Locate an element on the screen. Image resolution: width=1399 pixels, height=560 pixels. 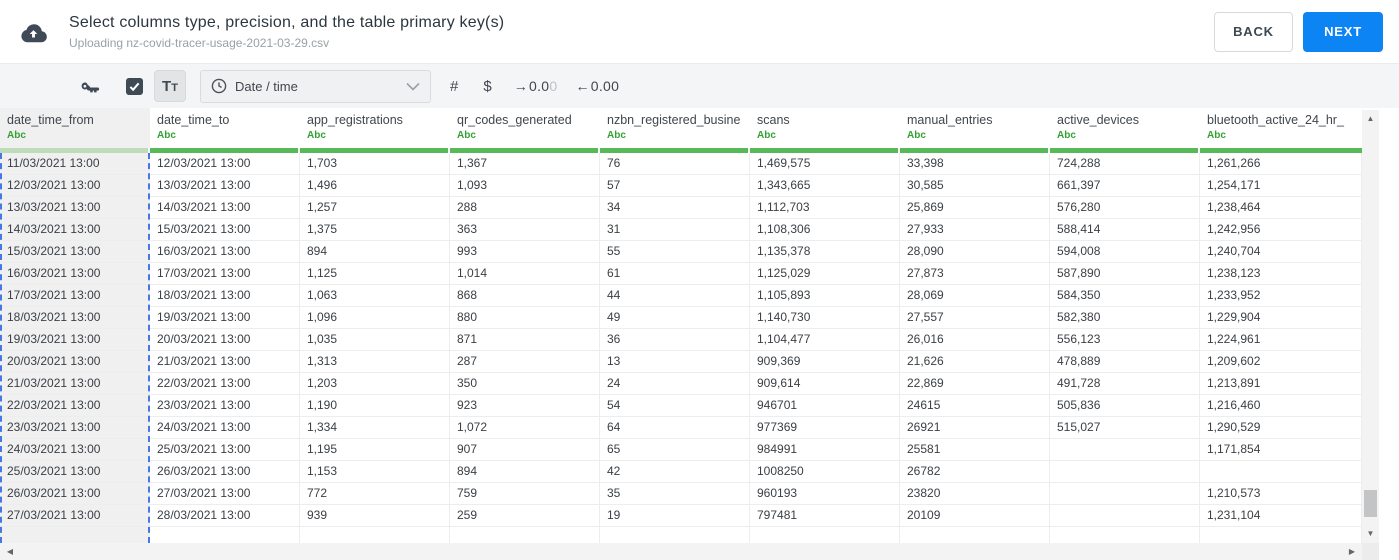
column-header-manual_entries: manual_entries Abc is located at coordinates (975, 128).